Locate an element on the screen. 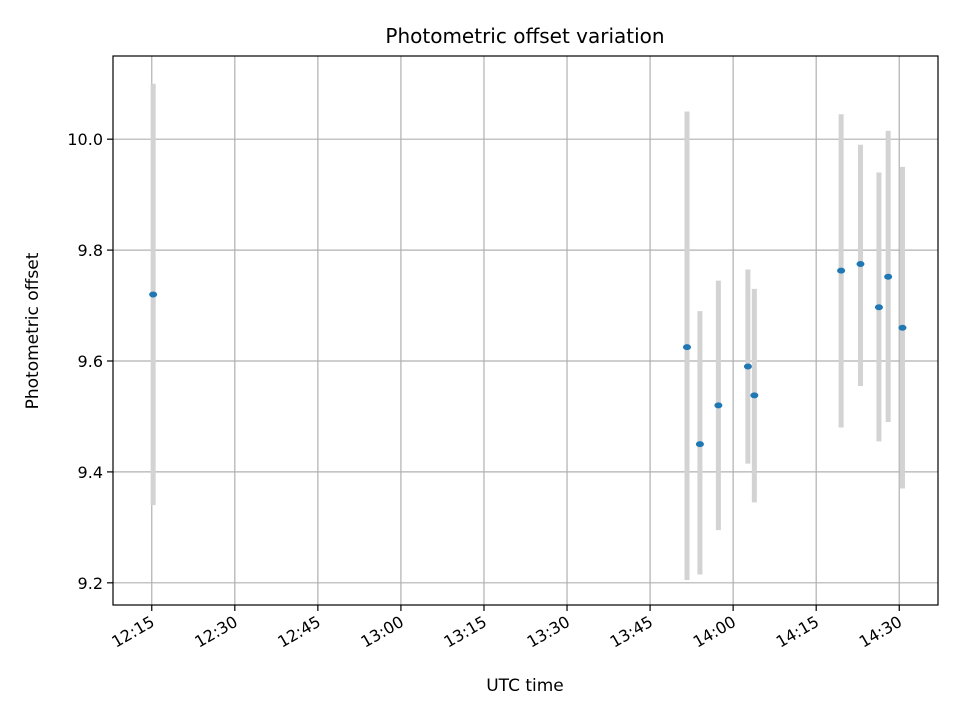 This screenshot has width=960, height=720. x-axis-title: UTC time is located at coordinates (525, 686).